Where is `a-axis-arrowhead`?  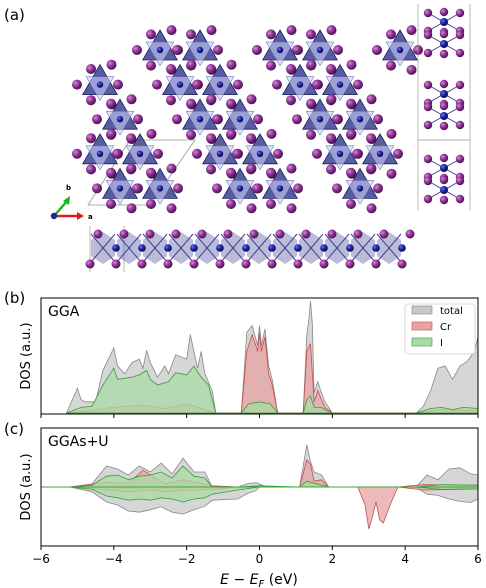 a-axis-arrowhead is located at coordinates (80, 216).